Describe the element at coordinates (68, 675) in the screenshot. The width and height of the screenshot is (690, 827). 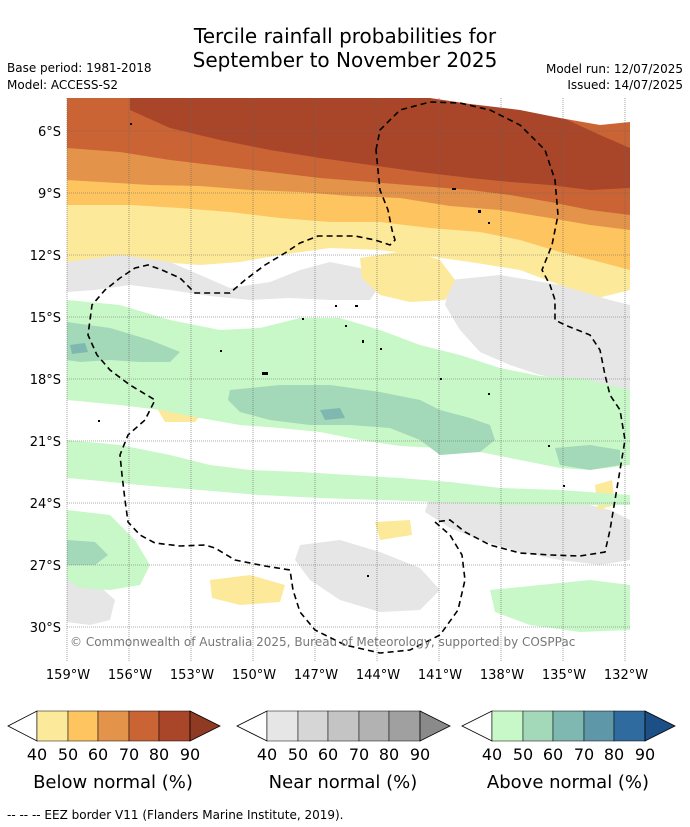
I see `lon-label: 159°W` at that location.